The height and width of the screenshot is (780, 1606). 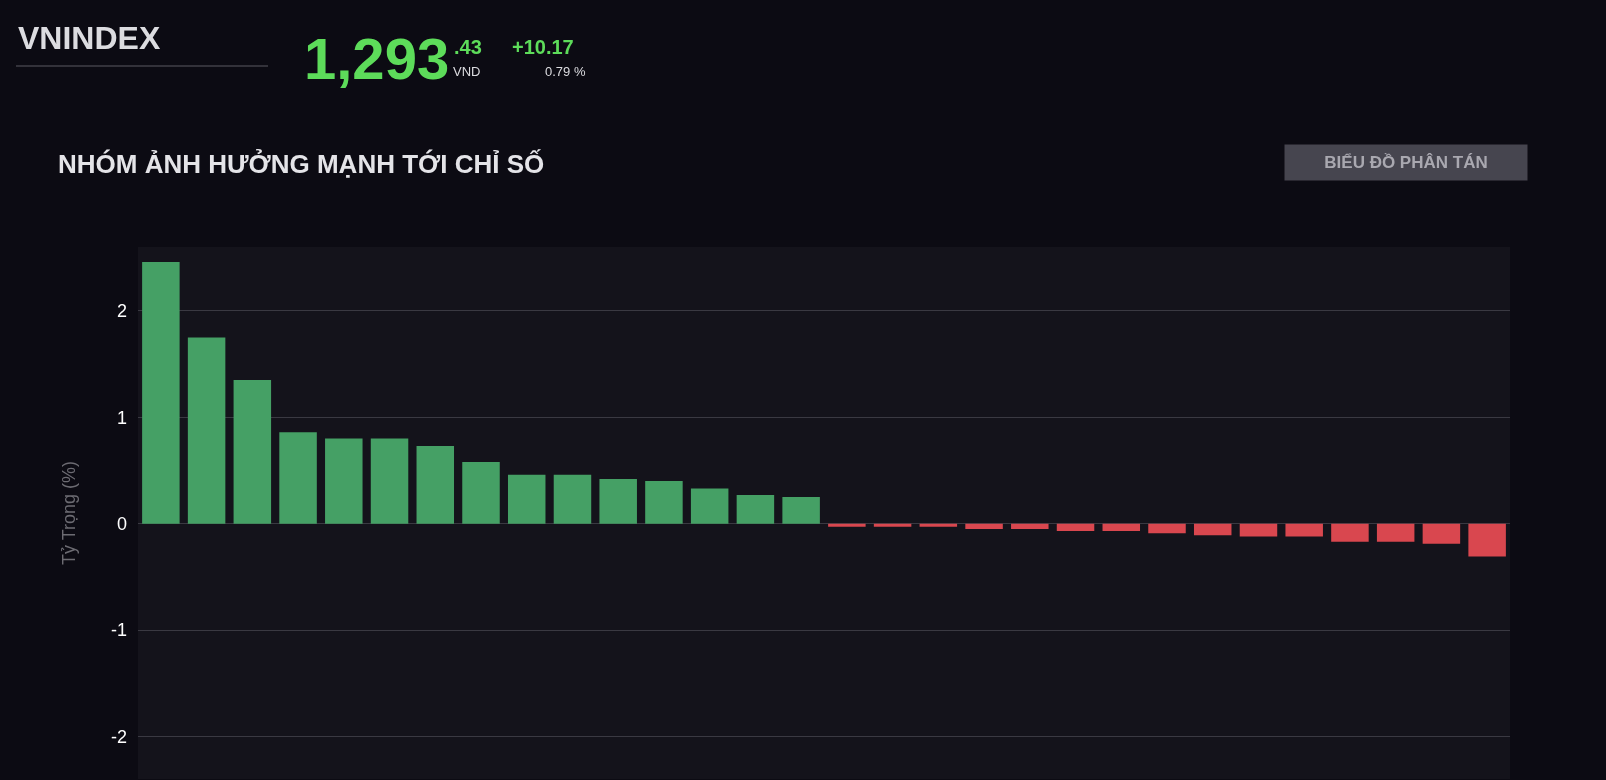 What do you see at coordinates (565, 71) in the screenshot?
I see `text: 0.79 %` at bounding box center [565, 71].